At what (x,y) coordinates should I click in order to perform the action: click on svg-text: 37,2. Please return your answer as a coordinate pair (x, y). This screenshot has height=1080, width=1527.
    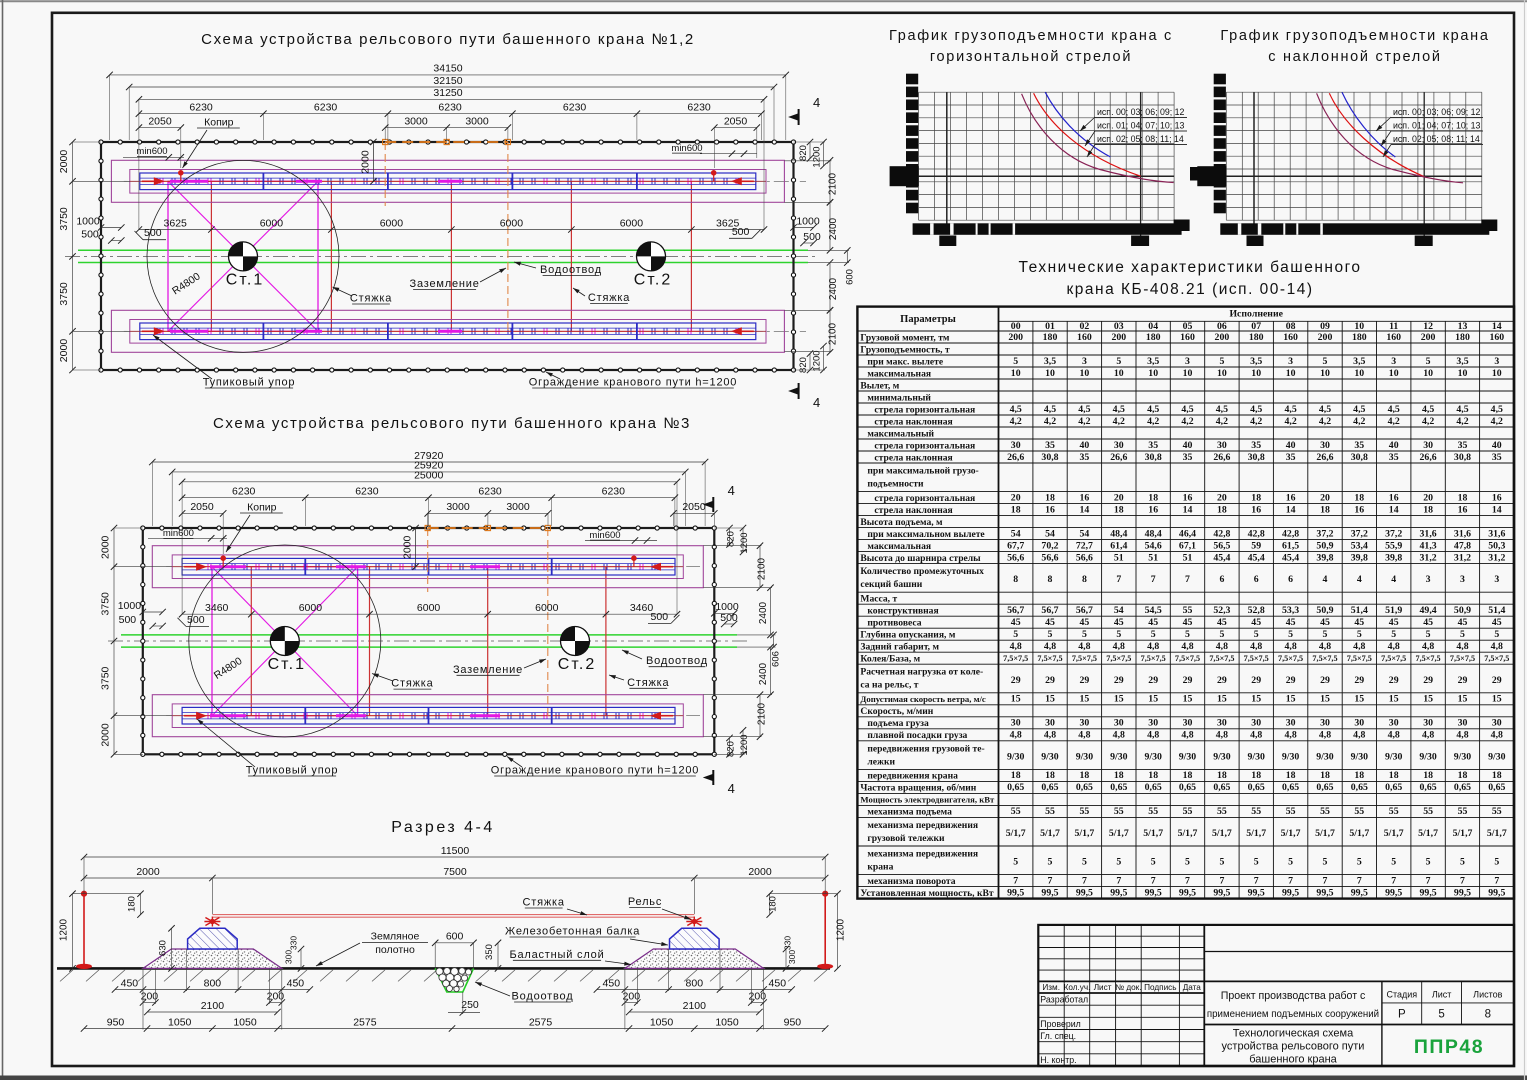
    Looking at the image, I should click on (1359, 533).